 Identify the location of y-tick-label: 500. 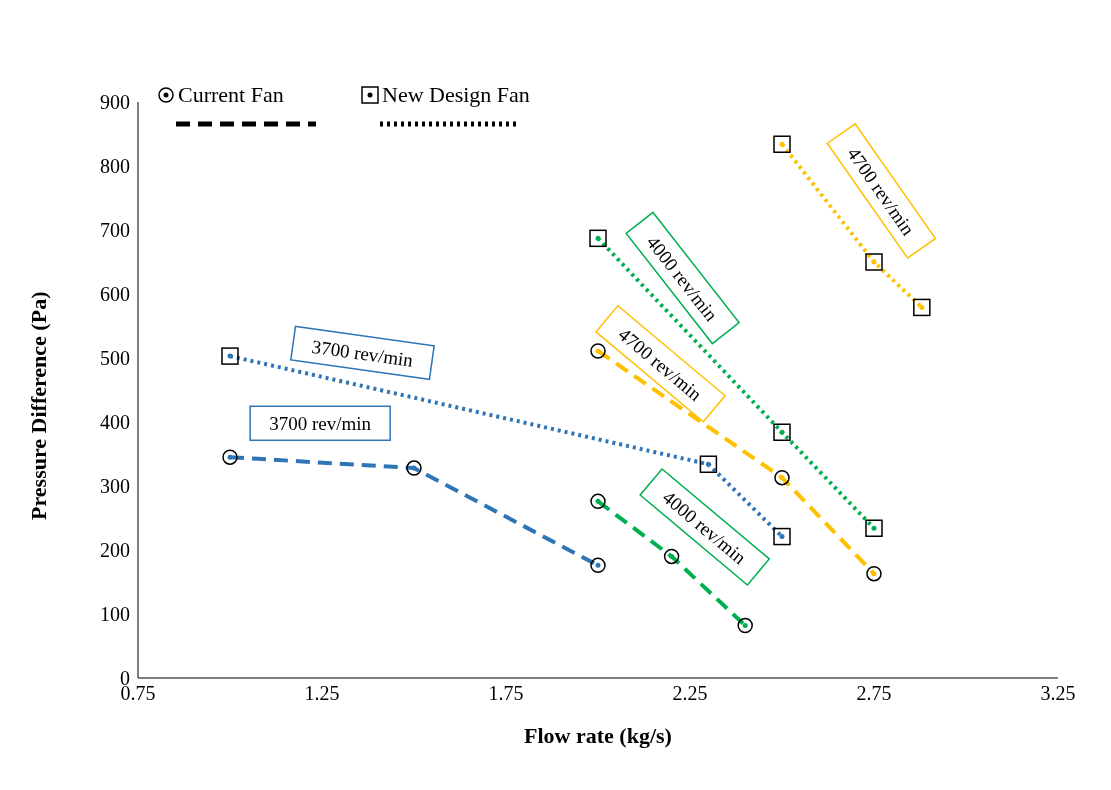
(115, 358).